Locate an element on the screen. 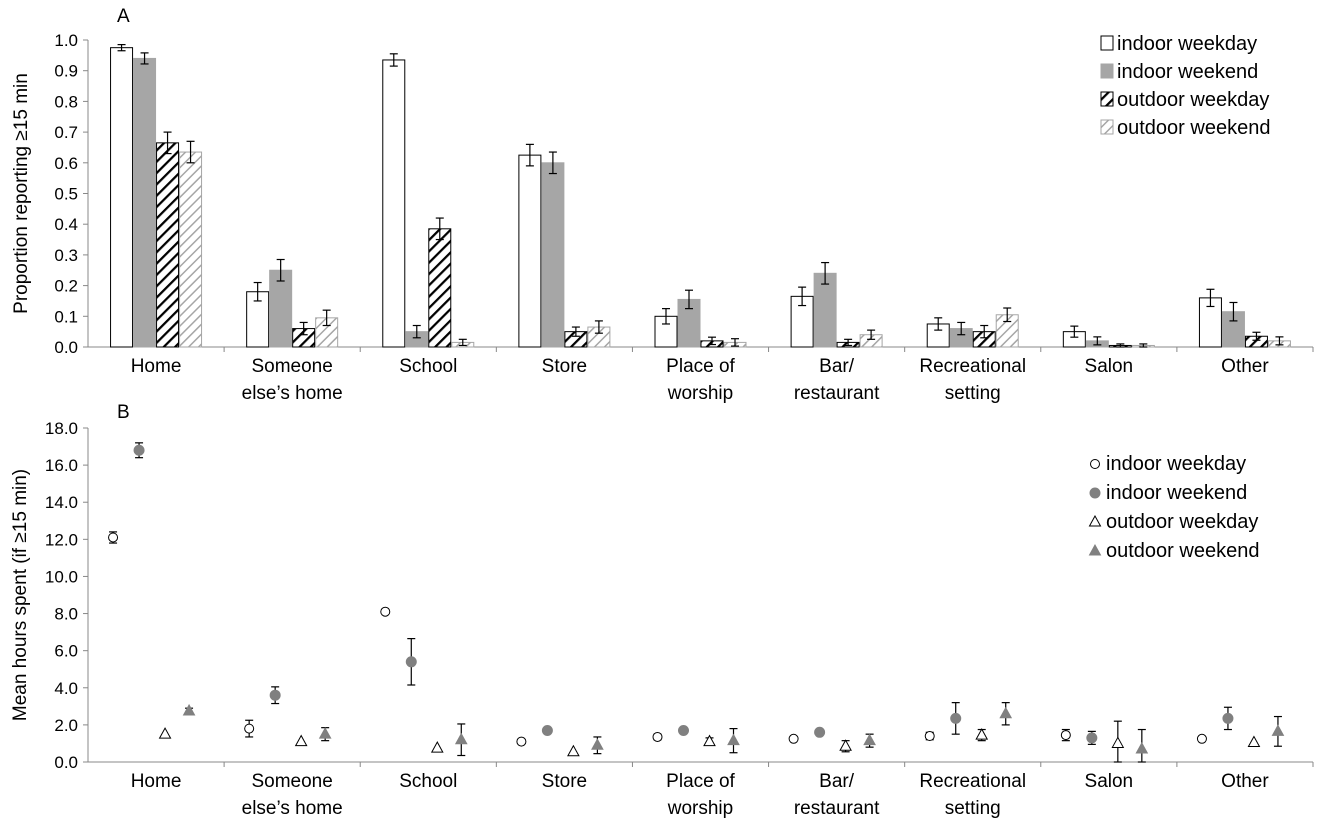 This screenshot has height=824, width=1330. legend-marker-indoor-weekday is located at coordinates (1095, 464).